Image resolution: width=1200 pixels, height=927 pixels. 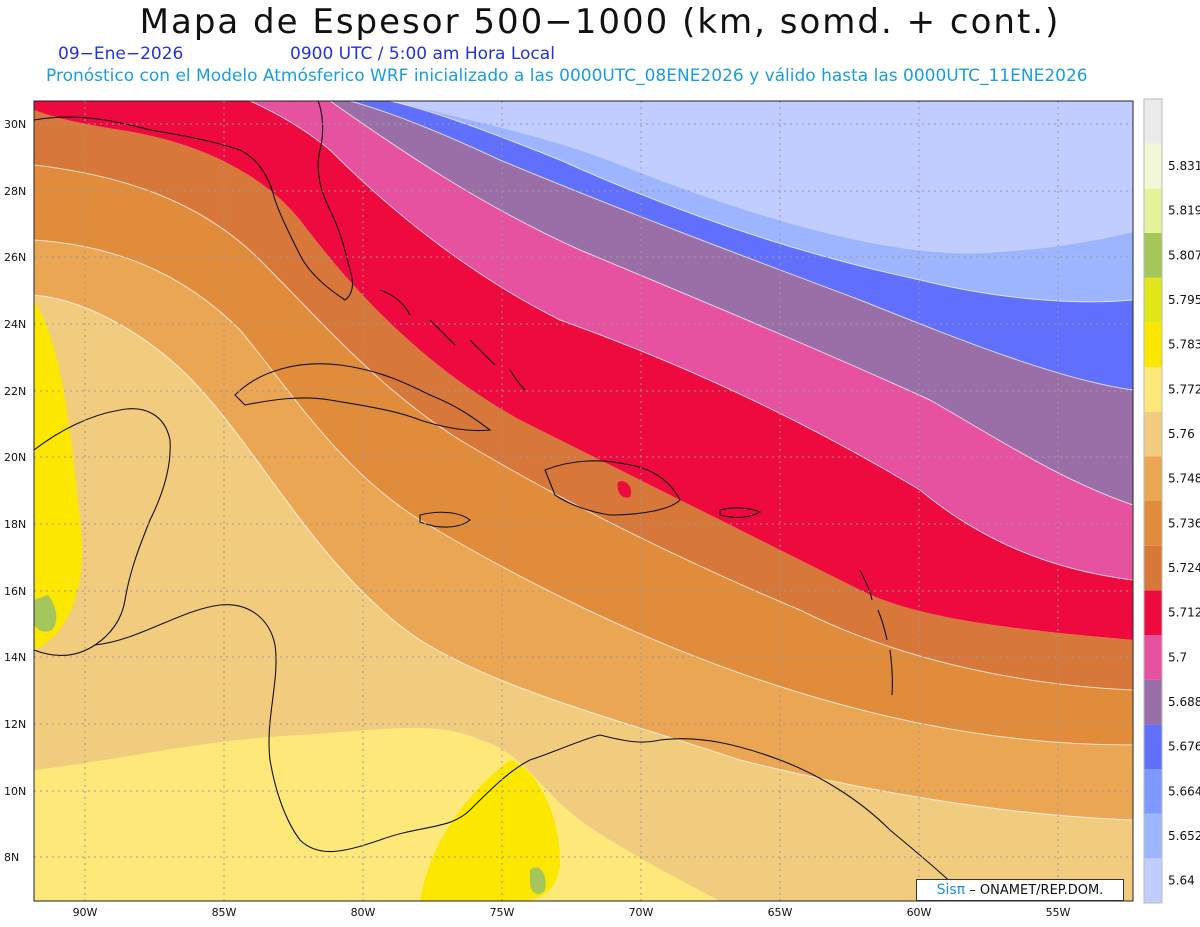 I want to click on coast-florida, so click(x=194, y=201).